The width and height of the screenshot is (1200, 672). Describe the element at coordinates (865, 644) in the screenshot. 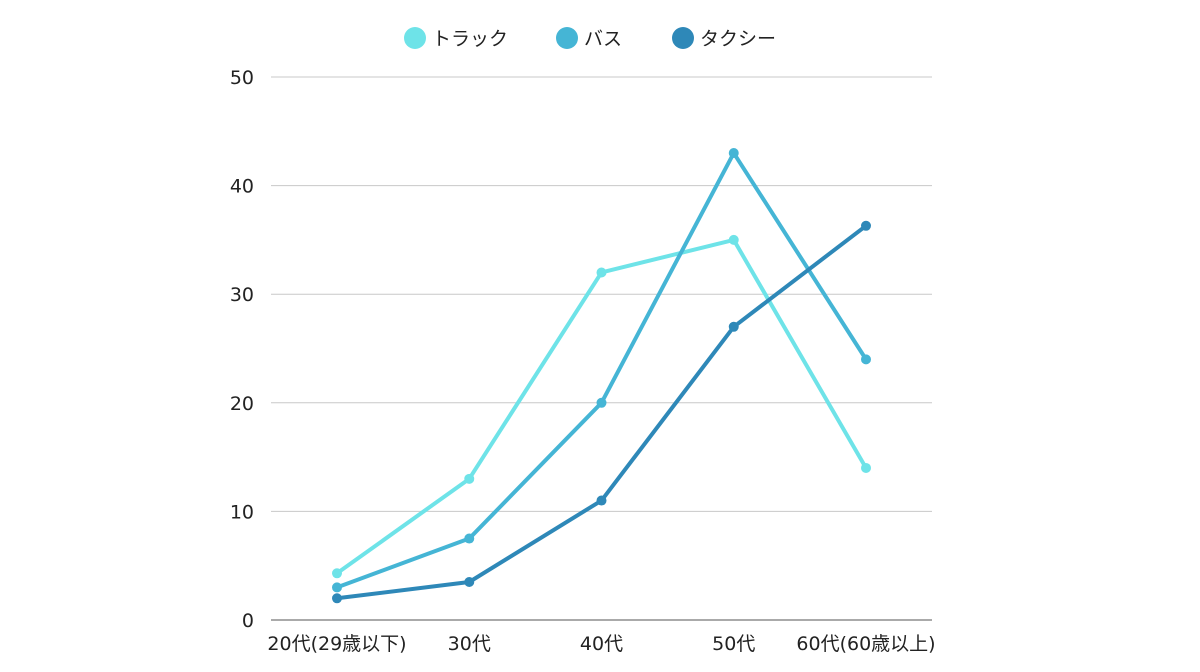

I see `x-tick-label: 60代(60歳以上)` at that location.